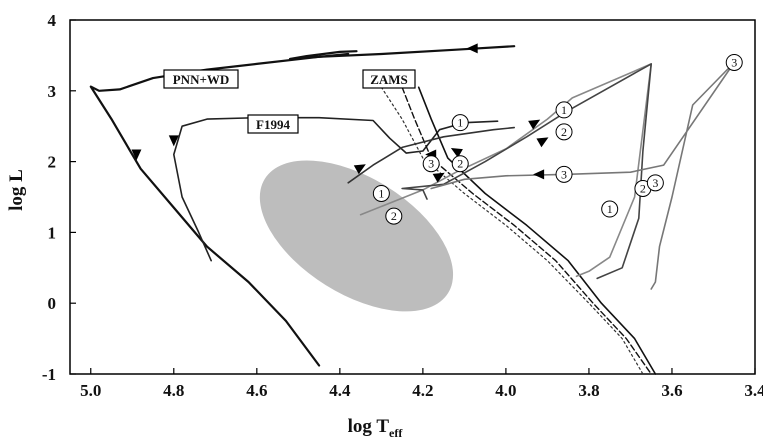 The width and height of the screenshot is (763, 446). I want to click on x-tick-label: 3.6, so click(671, 390).